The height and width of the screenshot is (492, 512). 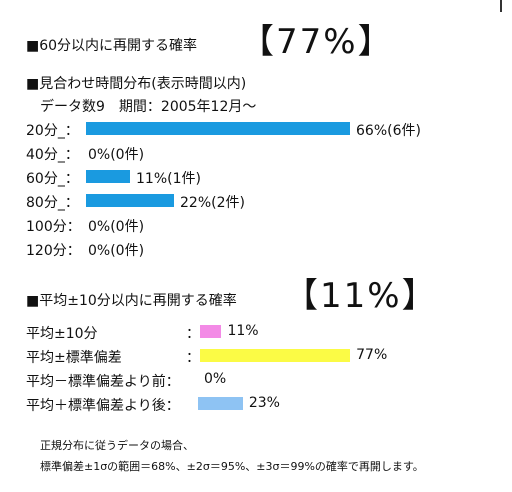 I want to click on section1-badge: 【77%】, so click(x=317, y=42).